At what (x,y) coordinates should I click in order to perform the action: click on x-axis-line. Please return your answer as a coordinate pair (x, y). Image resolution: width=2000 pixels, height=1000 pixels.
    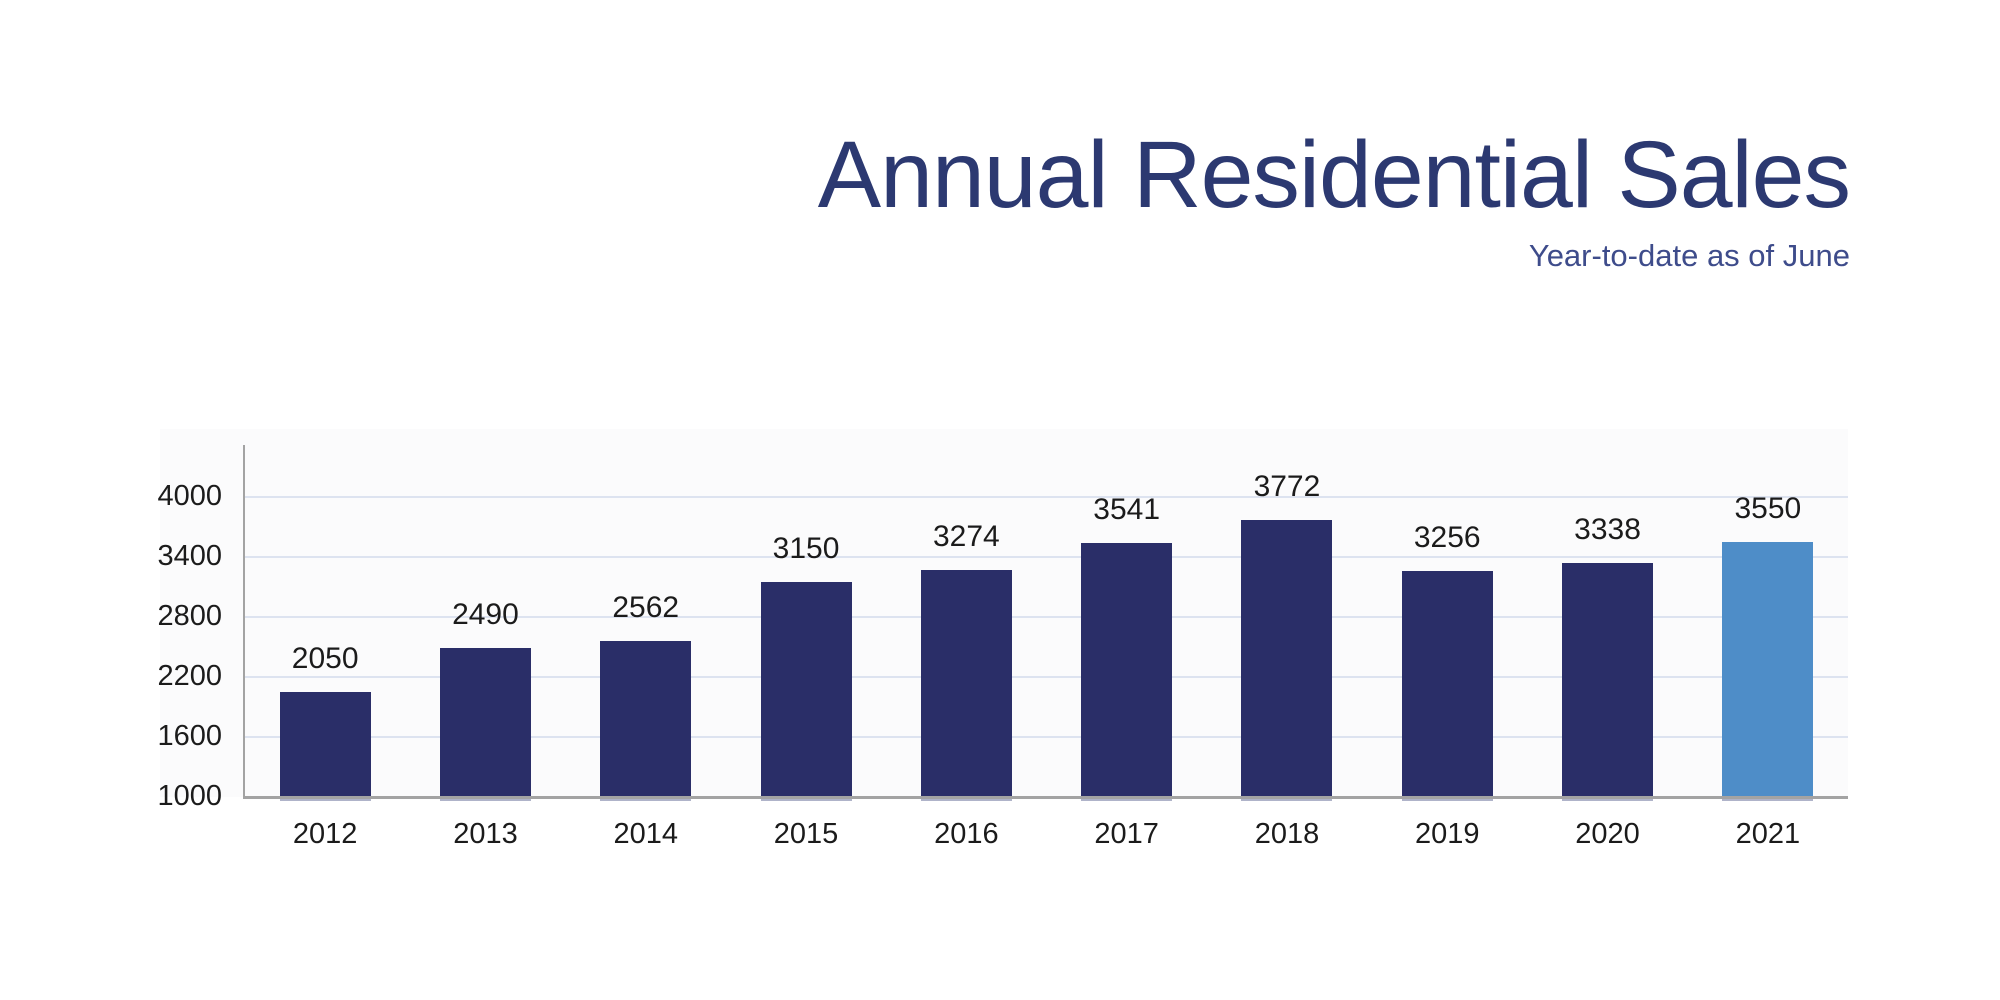
    Looking at the image, I should click on (1045, 797).